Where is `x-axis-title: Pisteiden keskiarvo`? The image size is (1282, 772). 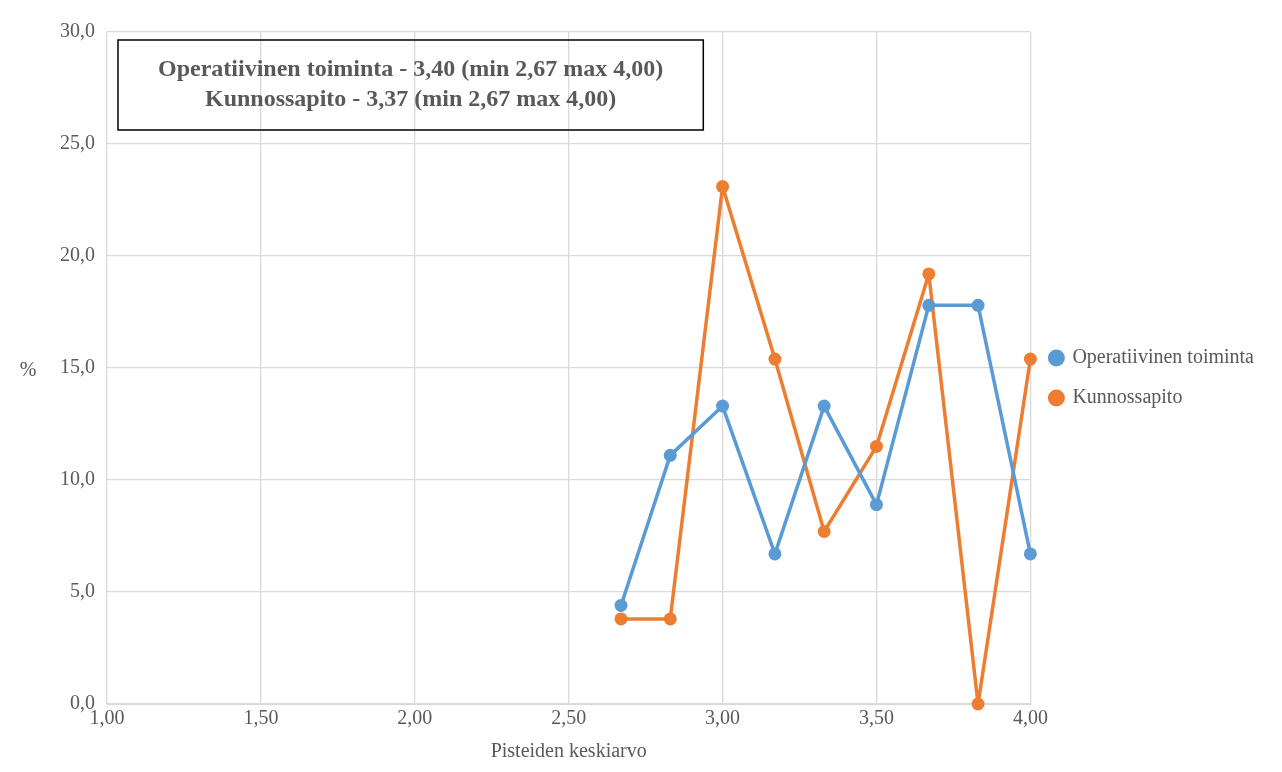 x-axis-title: Pisteiden keskiarvo is located at coordinates (568, 750).